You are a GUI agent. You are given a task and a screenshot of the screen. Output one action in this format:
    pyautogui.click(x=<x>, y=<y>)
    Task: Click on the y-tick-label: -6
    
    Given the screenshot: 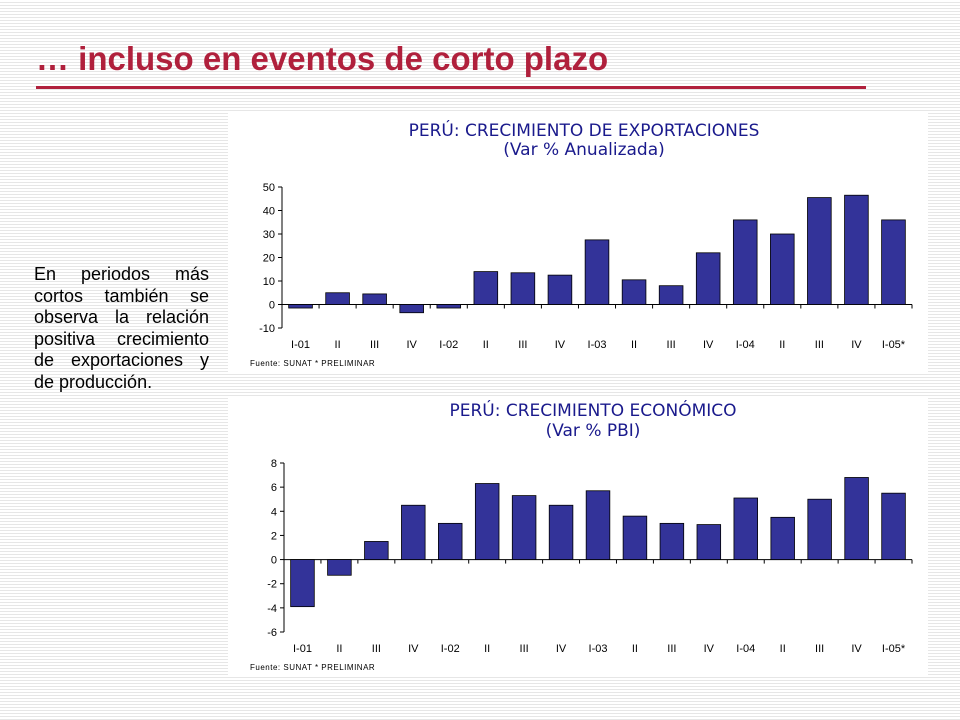 What is the action you would take?
    pyautogui.click(x=272, y=633)
    